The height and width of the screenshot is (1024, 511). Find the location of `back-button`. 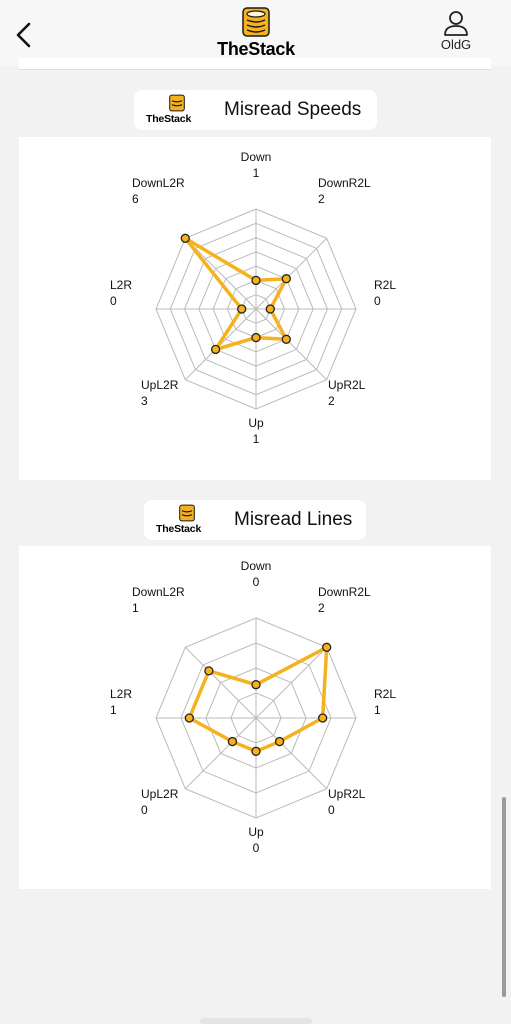

back-button is located at coordinates (24, 35).